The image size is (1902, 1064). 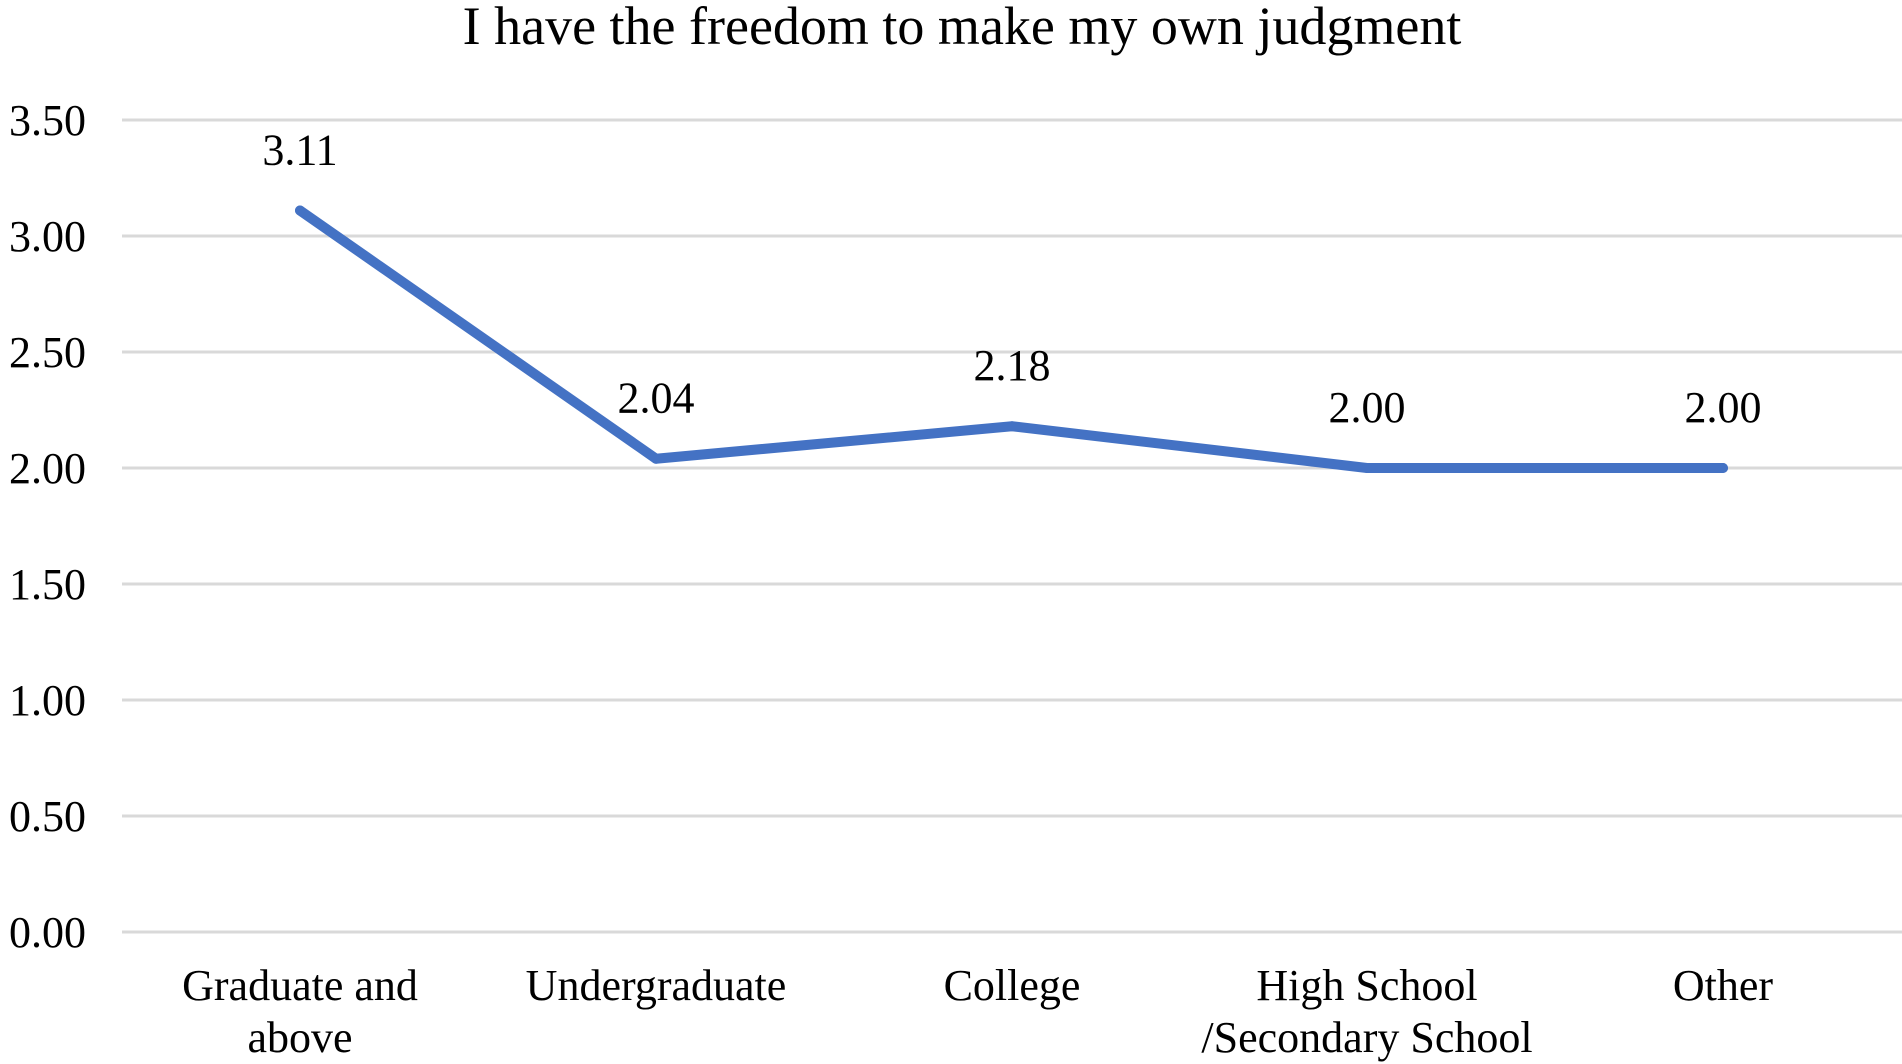 I want to click on x-category-label: High School/Secondary School, so click(x=1366, y=1011).